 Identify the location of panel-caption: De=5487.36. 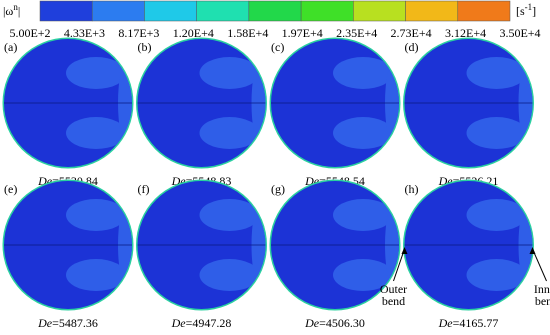
(67, 323).